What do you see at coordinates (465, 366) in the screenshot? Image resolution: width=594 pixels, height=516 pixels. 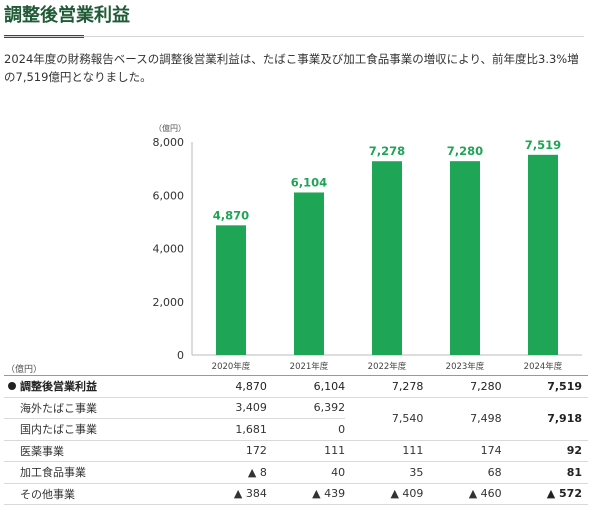 I see `x-tick-label: 2023年度` at bounding box center [465, 366].